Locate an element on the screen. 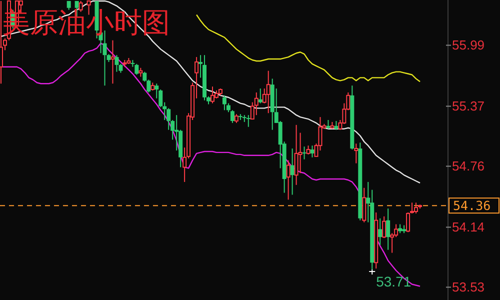 The width and height of the screenshot is (500, 300). y-tick-label: 54.14 is located at coordinates (468, 227).